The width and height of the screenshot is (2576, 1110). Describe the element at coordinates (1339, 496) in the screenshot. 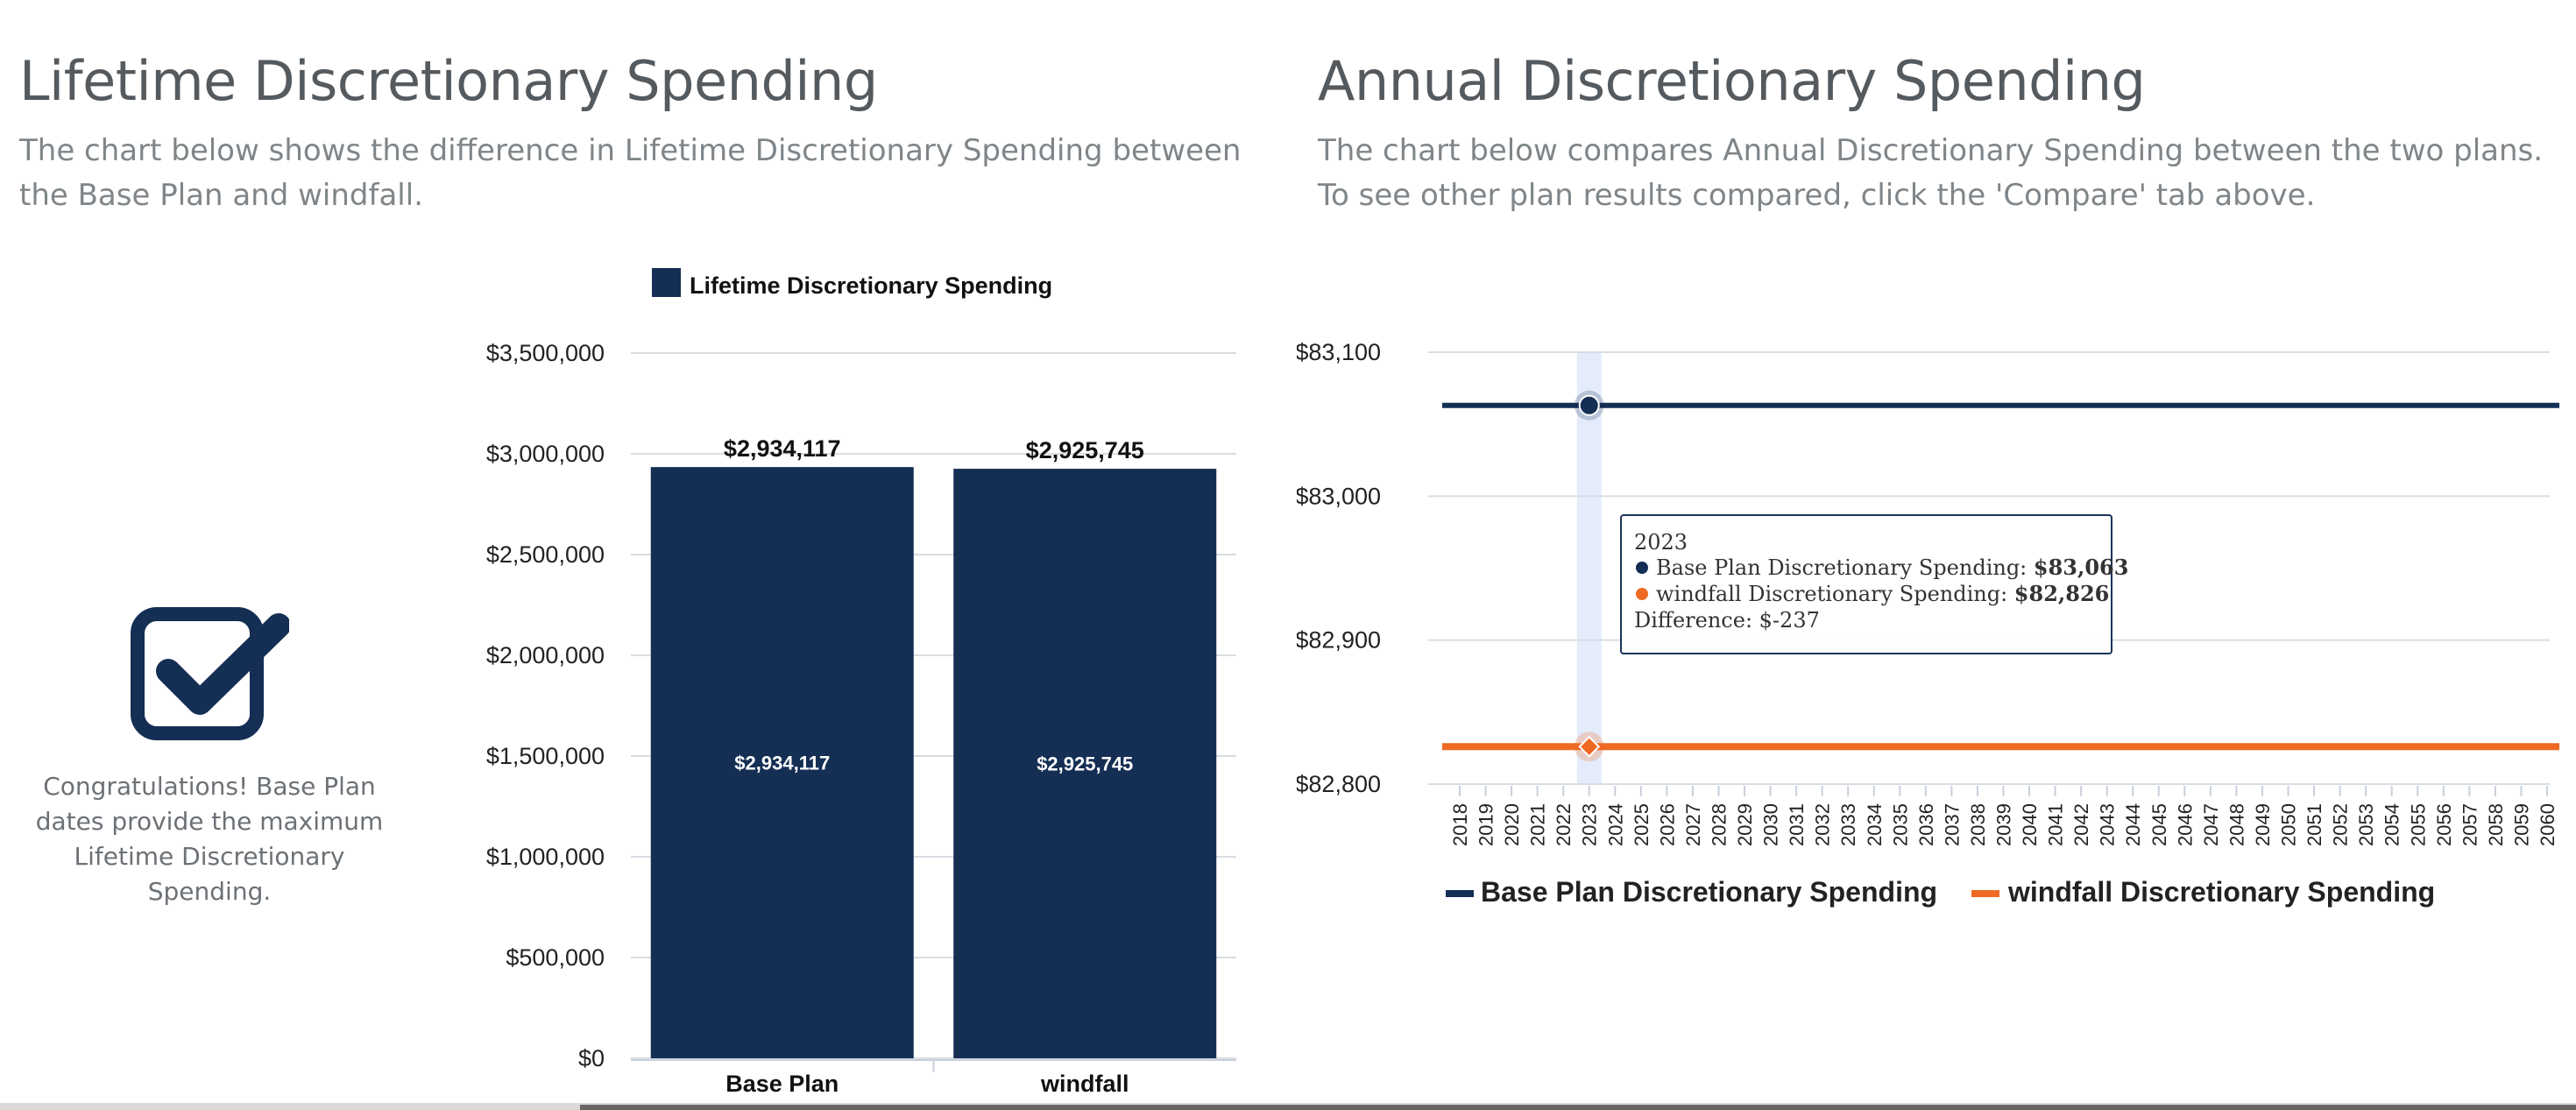

I see `line-ytick-label: $83,000` at that location.